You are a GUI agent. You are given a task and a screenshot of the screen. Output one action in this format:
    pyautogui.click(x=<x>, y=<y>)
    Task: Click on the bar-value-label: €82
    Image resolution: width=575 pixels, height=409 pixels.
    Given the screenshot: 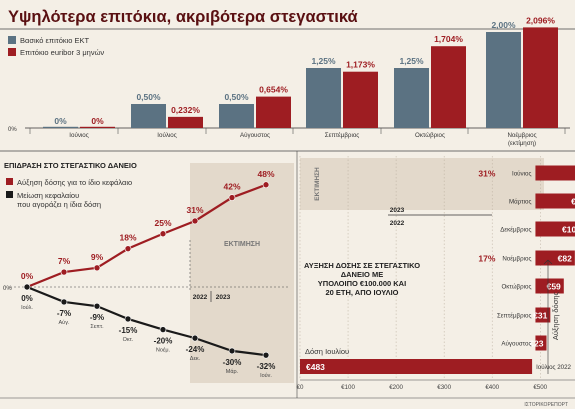 What is the action you would take?
    pyautogui.click(x=565, y=258)
    